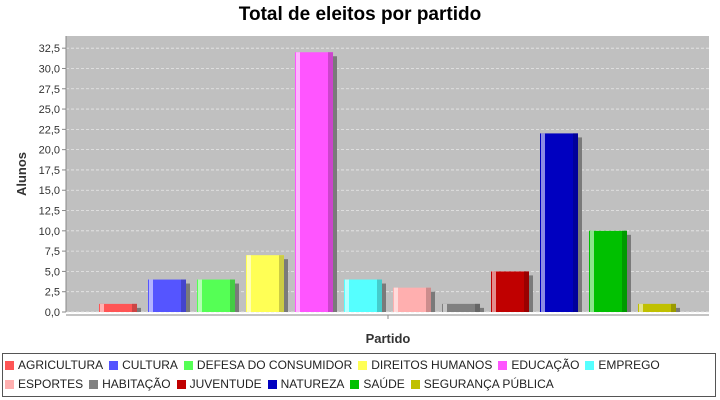 This screenshot has width=720, height=400. I want to click on bar-natureza, so click(561, 222).